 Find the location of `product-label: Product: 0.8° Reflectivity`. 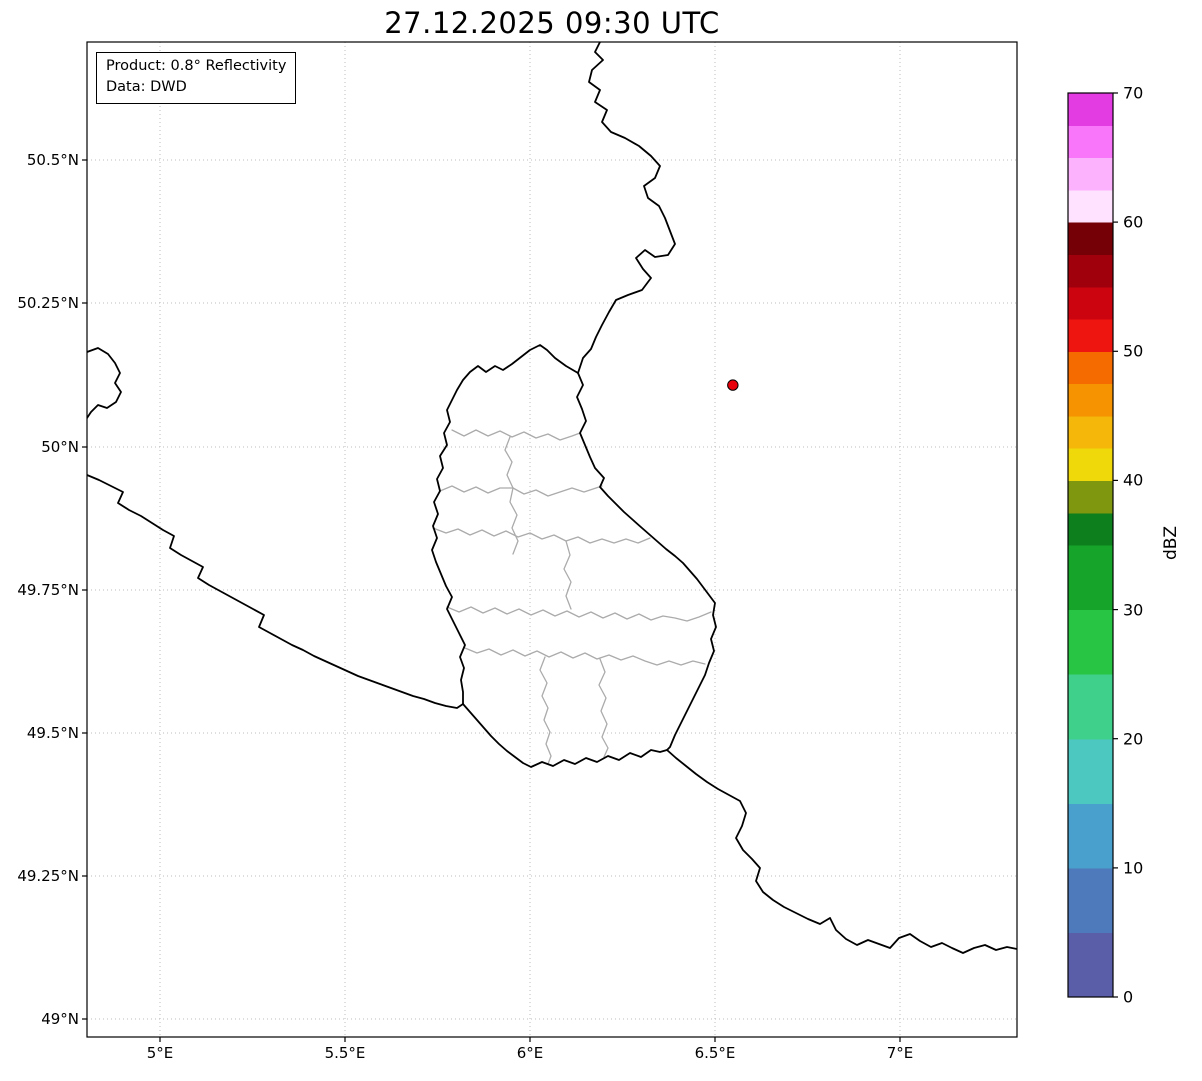

product-label: Product: 0.8° Reflectivity is located at coordinates (196, 66).